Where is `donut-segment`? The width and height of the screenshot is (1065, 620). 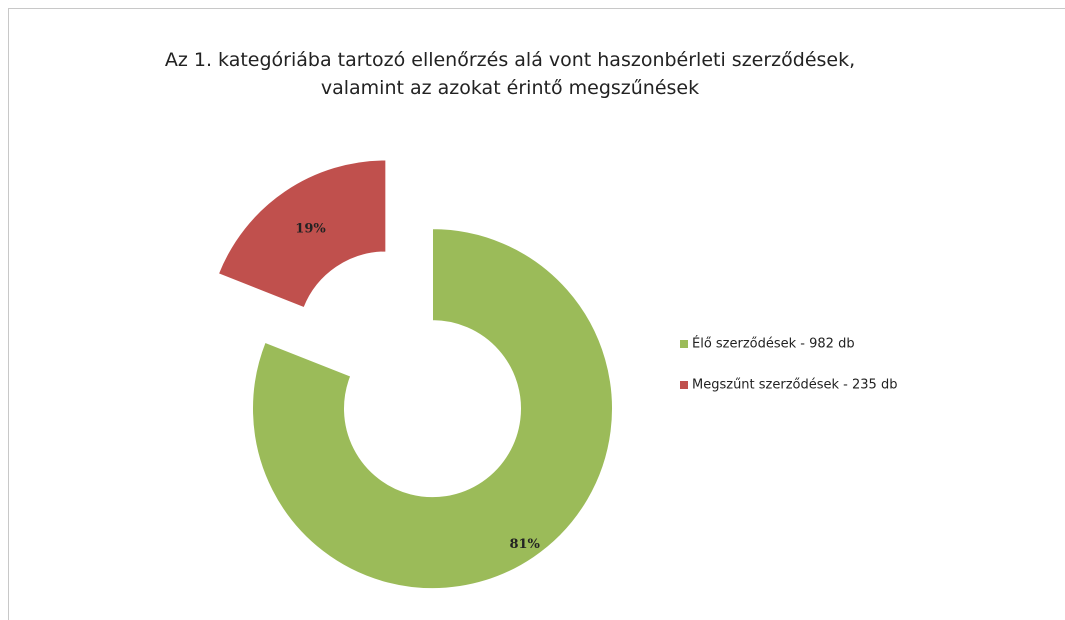
donut-segment is located at coordinates (302, 234).